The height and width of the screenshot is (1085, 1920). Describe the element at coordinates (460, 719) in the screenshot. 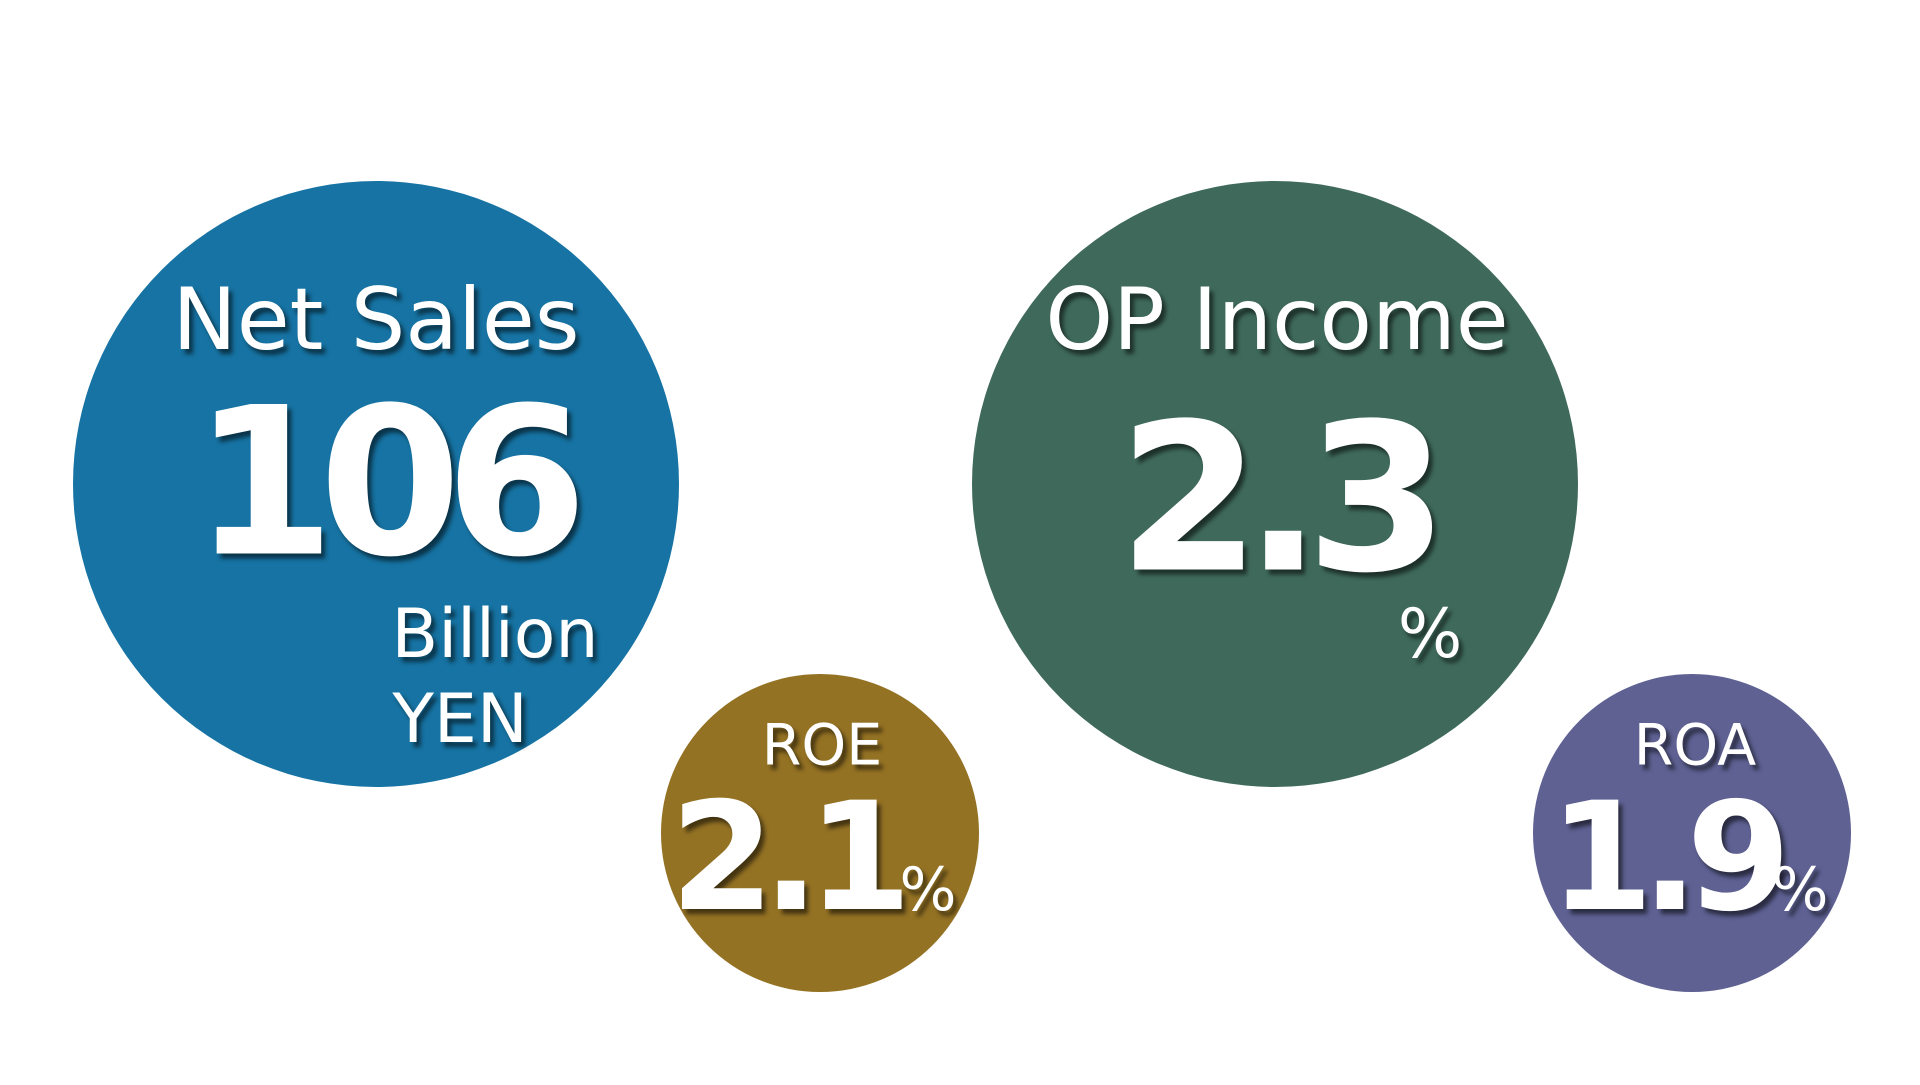

I see `metric-unit: YEN` at that location.